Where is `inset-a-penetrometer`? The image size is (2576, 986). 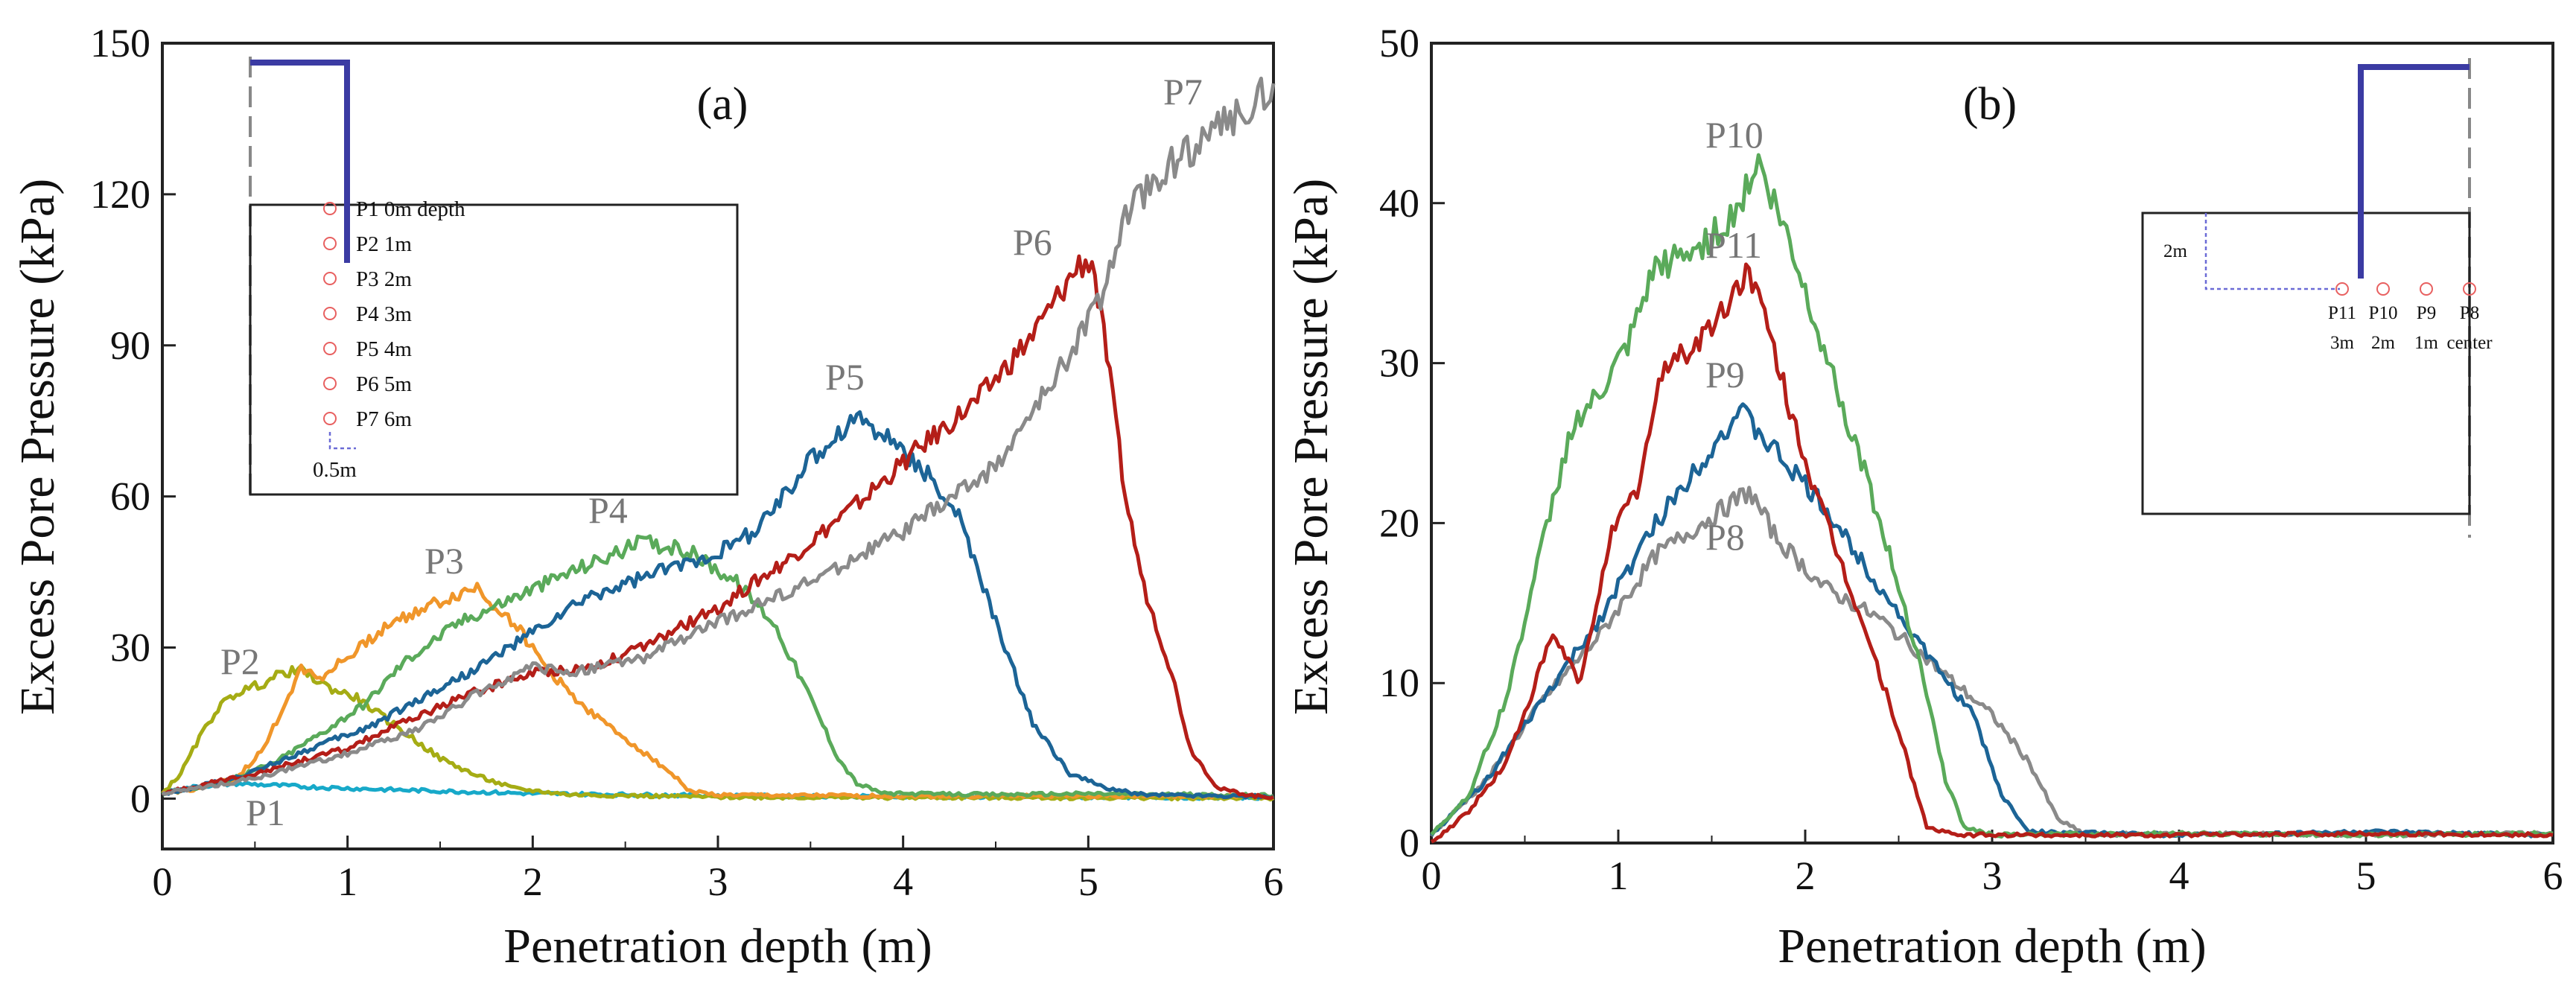
inset-a-penetrometer is located at coordinates (300, 161).